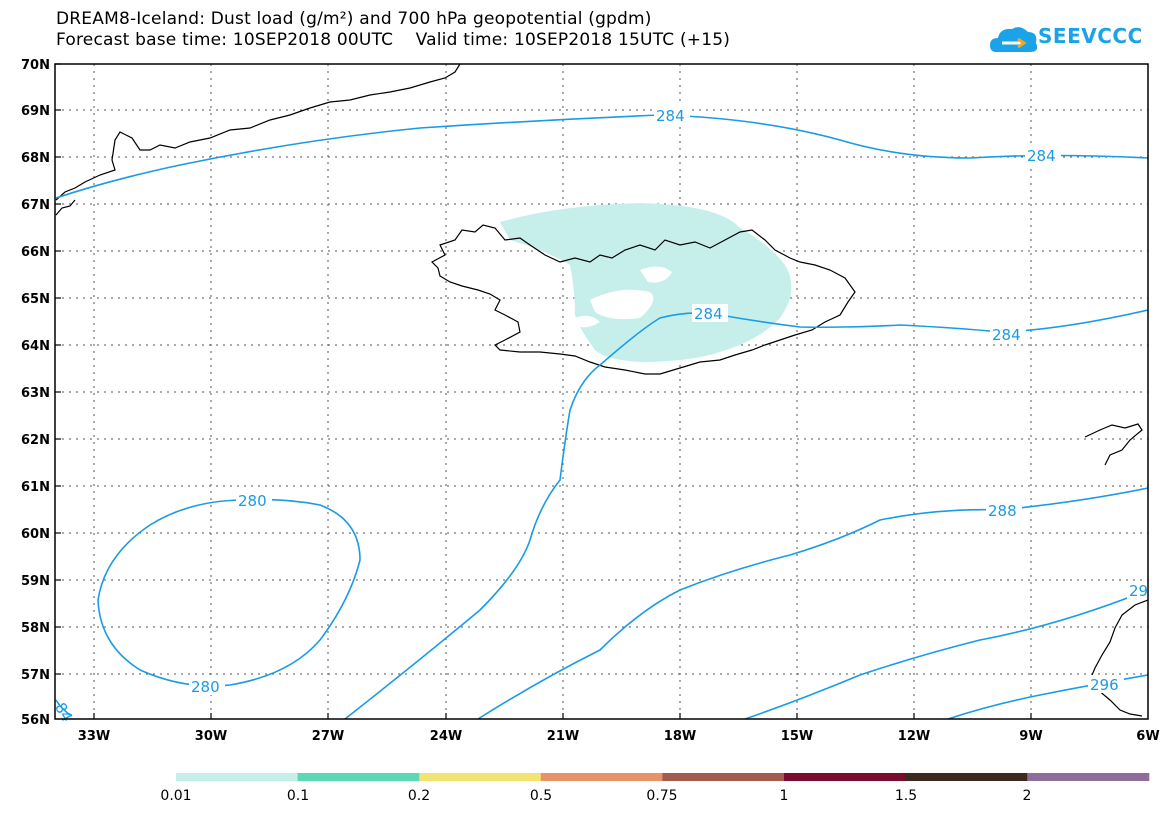  What do you see at coordinates (563, 736) in the screenshot?
I see `lon-label: 21W` at bounding box center [563, 736].